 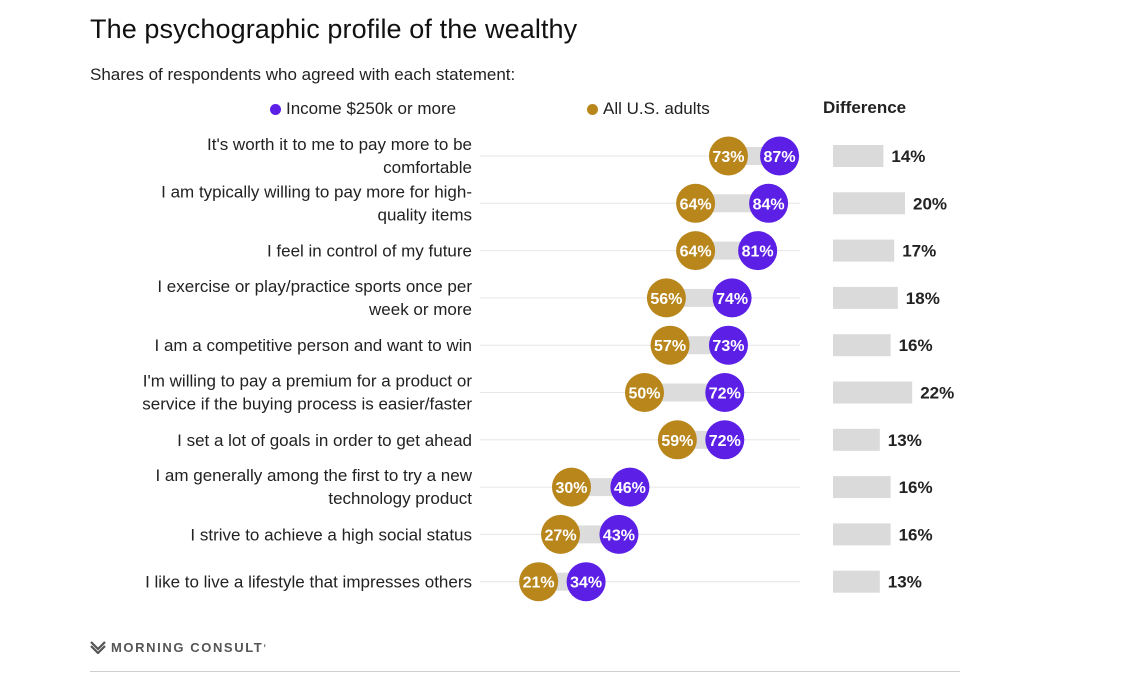 I want to click on income-value-label: 74%, so click(x=732, y=299).